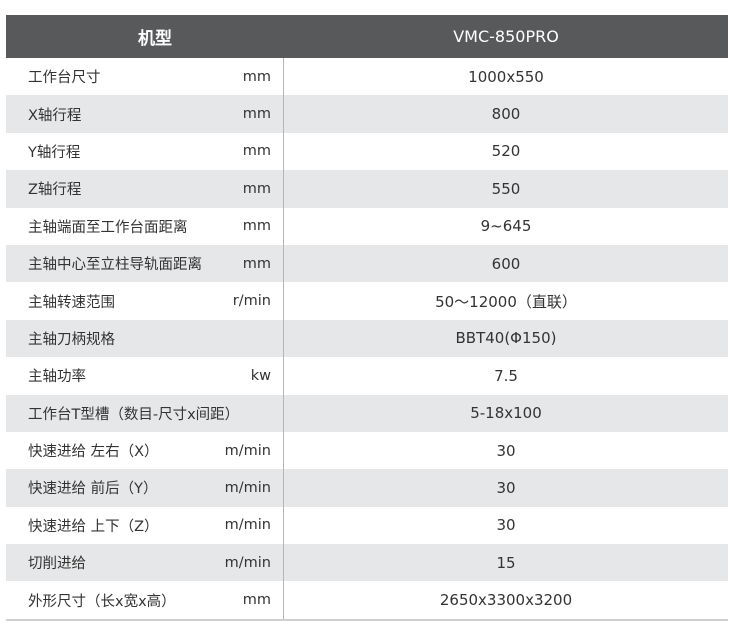  What do you see at coordinates (367, 263) in the screenshot?
I see `table-row: 主轴中心至立柱导轨面距离 mm 600` at bounding box center [367, 263].